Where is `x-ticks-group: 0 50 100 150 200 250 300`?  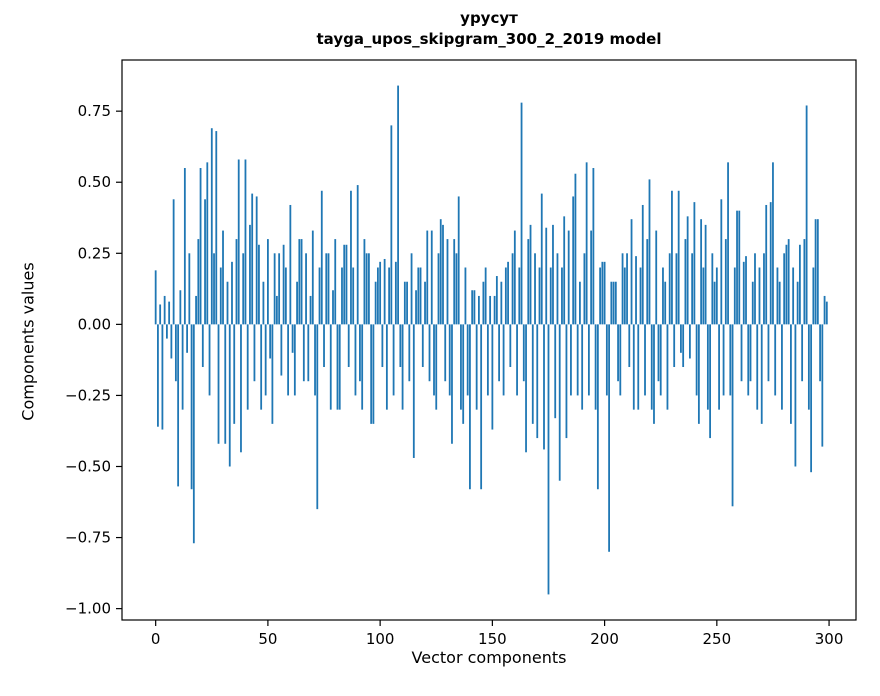 x-ticks-group: 0 50 100 150 200 250 300 is located at coordinates (497, 634).